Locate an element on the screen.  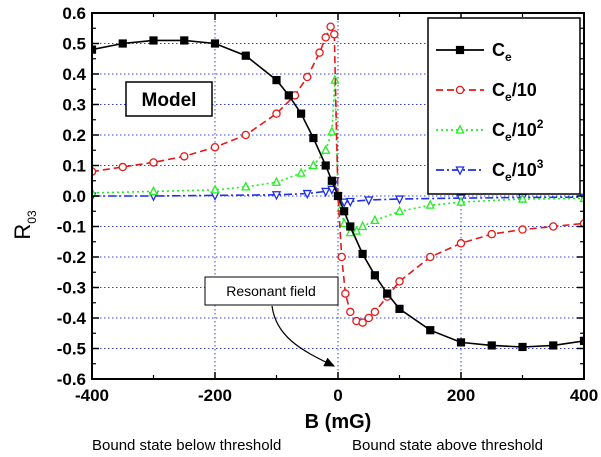
y-tick-label: 0.5 is located at coordinates (74, 44).